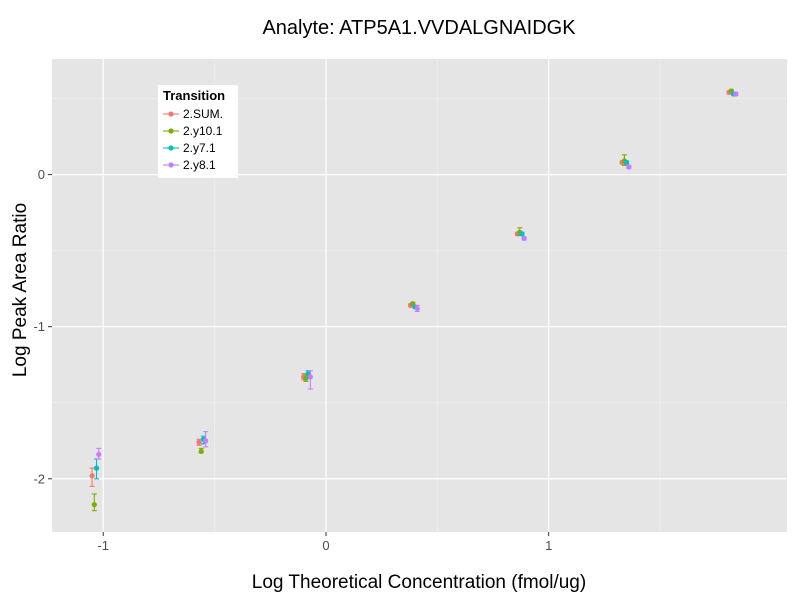  I want to click on chart-title: Analyte: ATP5A1.VVDALGNAIDGK, so click(419, 28).